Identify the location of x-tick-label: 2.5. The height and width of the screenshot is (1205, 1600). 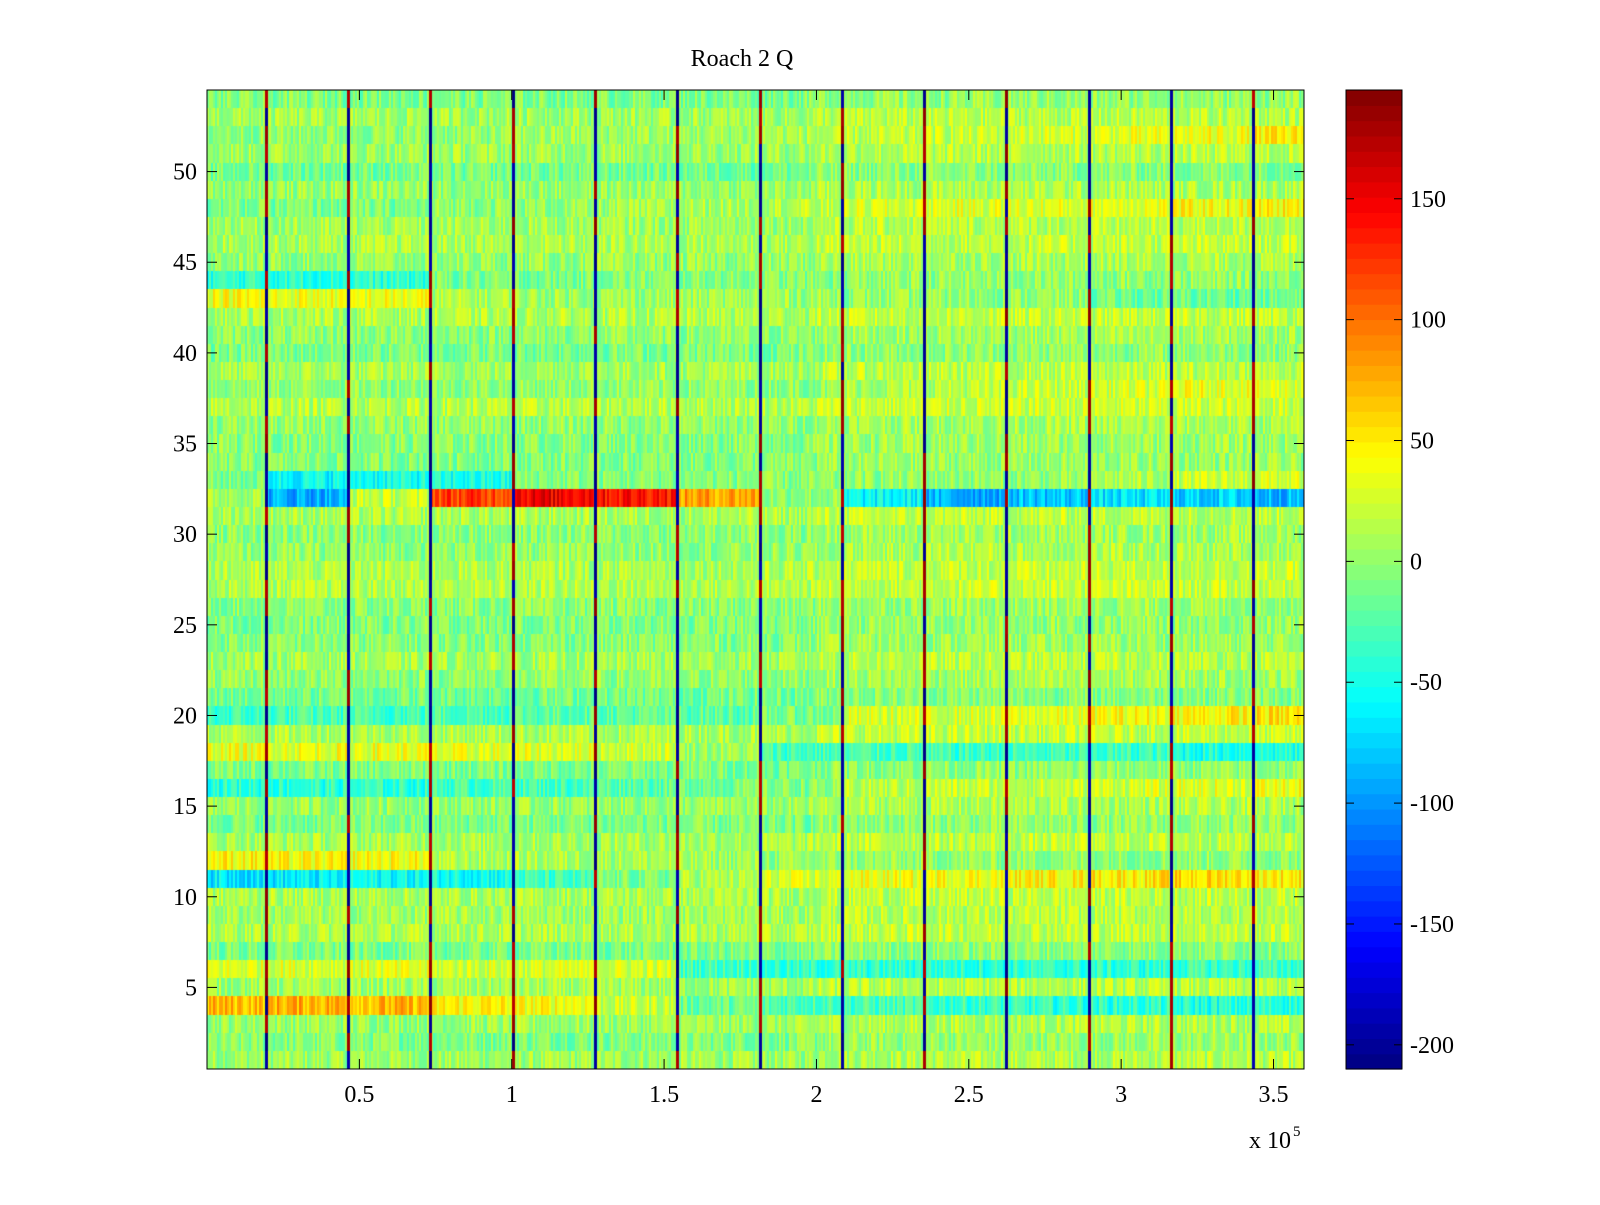
(969, 1095).